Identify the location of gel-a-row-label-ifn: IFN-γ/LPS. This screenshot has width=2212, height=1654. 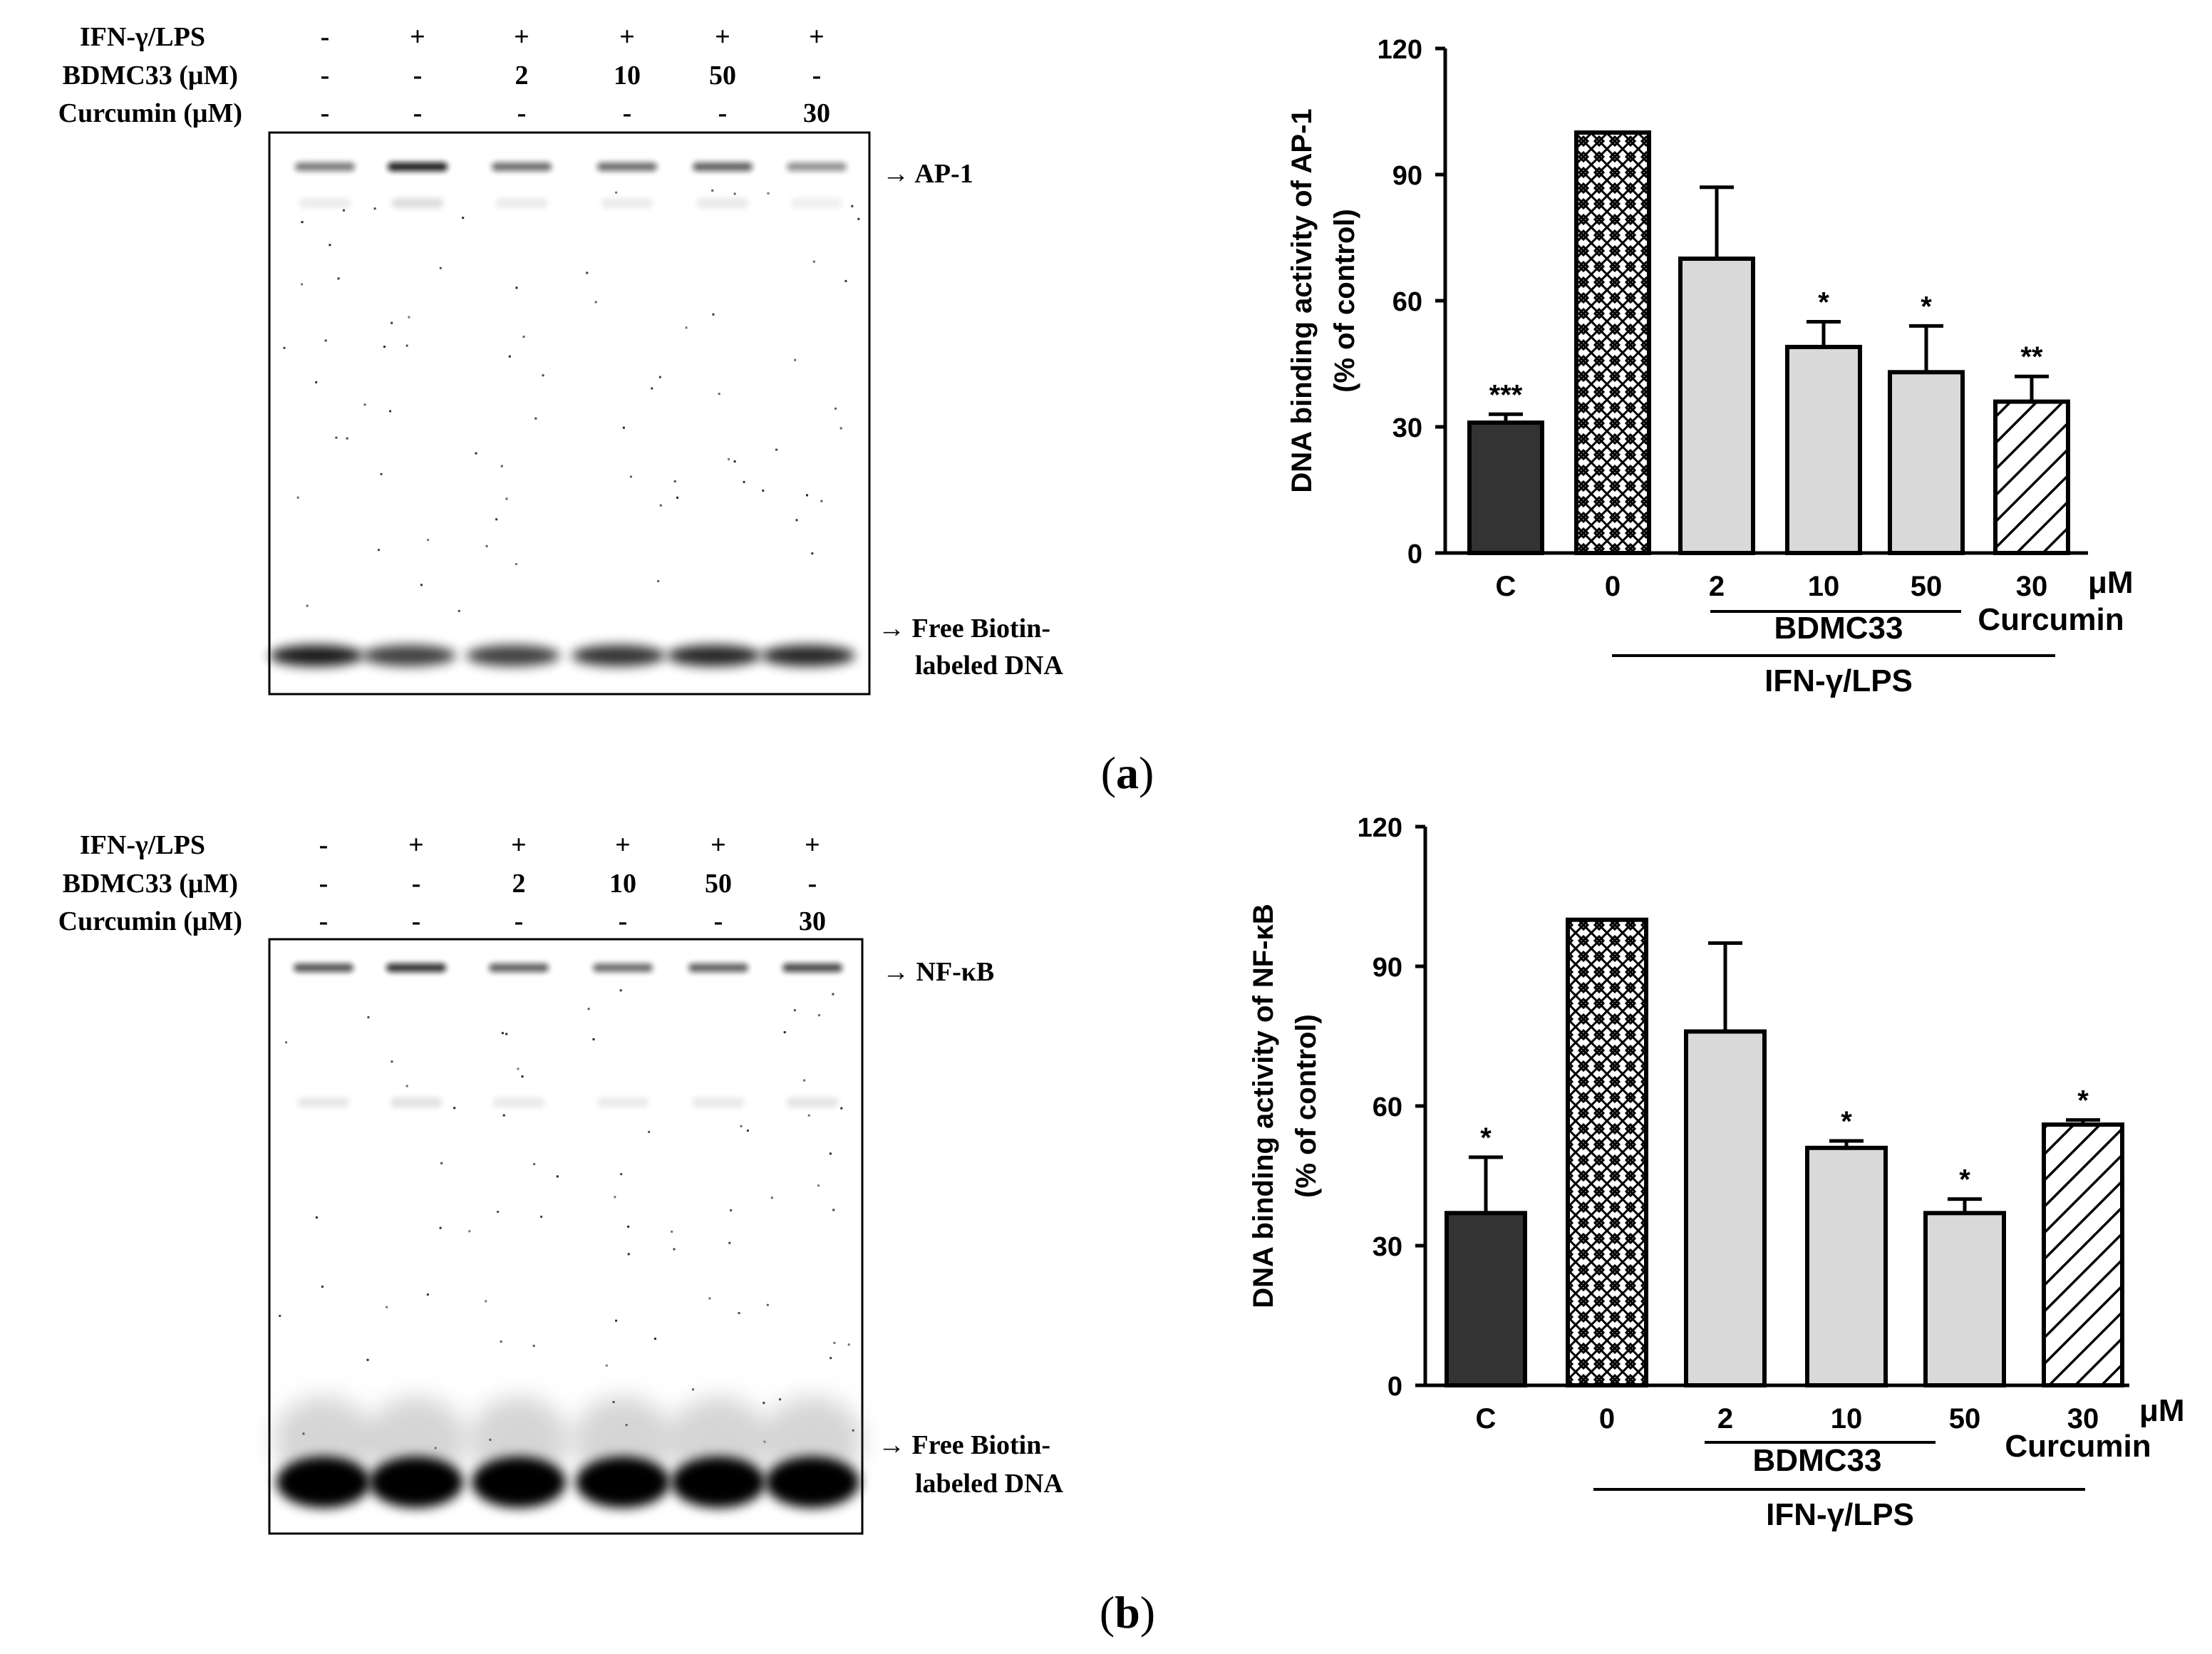
(142, 37).